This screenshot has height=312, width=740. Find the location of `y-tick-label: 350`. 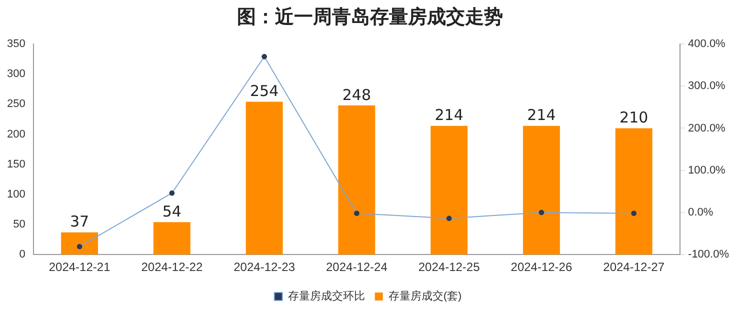

y-tick-label: 350 is located at coordinates (16, 44).